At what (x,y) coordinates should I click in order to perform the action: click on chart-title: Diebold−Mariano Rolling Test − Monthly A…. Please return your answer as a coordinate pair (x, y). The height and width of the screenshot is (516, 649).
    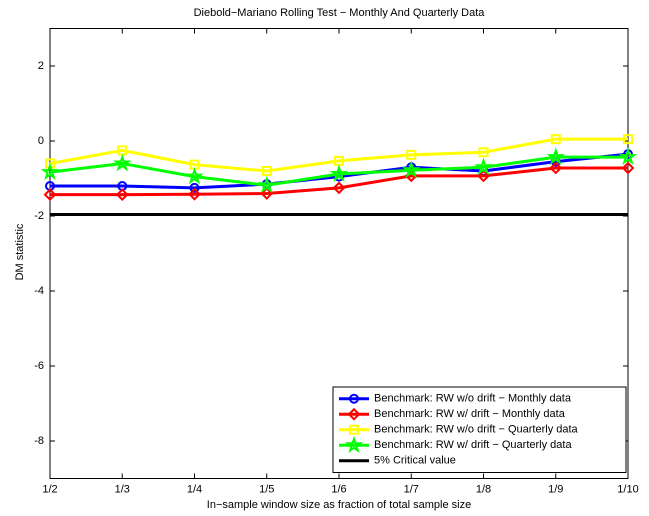
    Looking at the image, I should click on (340, 13).